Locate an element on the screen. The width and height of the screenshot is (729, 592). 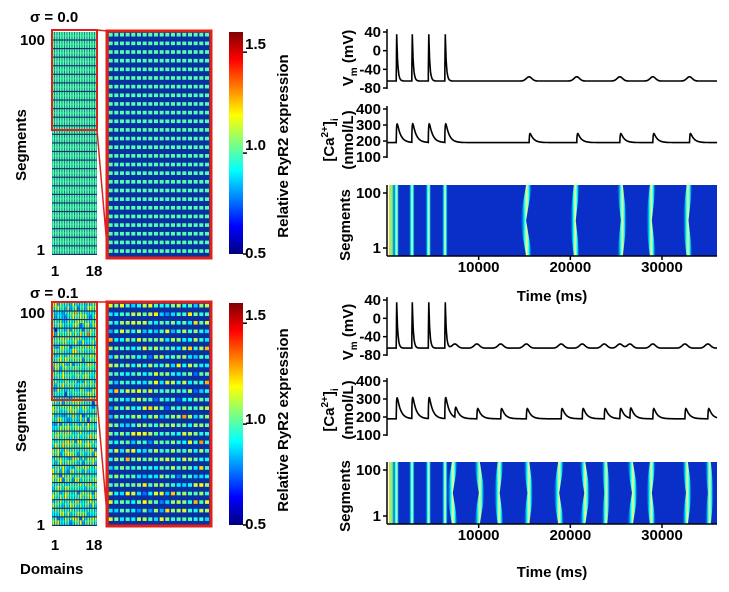
calcium-wave-band is located at coordinates (411, 220).